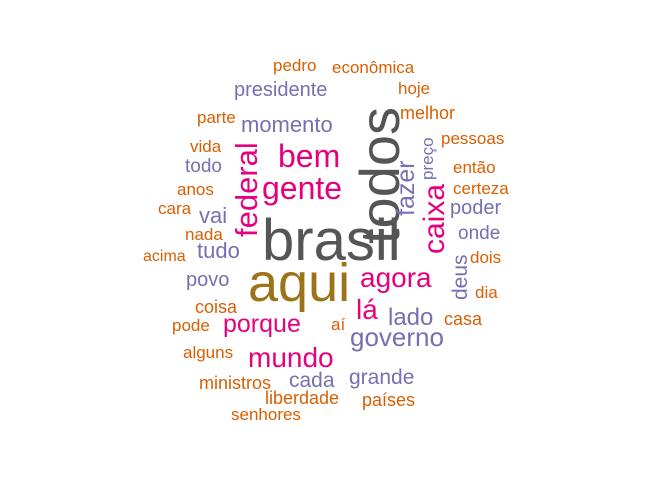  What do you see at coordinates (473, 138) in the screenshot?
I see `word-pessoas: pessoas` at bounding box center [473, 138].